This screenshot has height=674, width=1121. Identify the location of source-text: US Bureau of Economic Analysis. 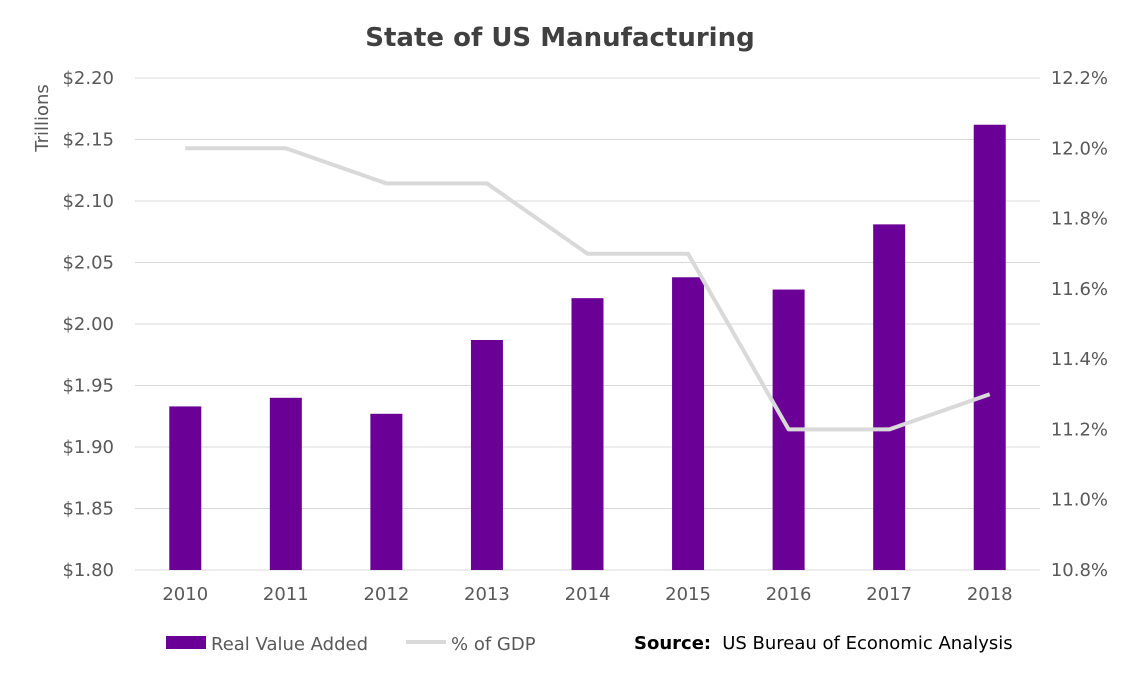
(867, 643).